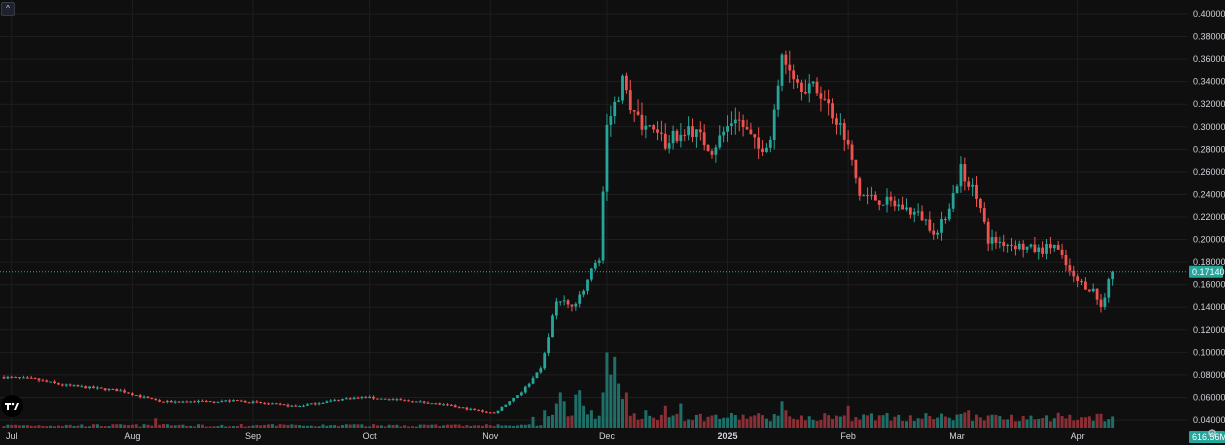 Image resolution: width=1225 pixels, height=445 pixels. Describe the element at coordinates (1212, 434) in the screenshot. I see `settings-button: ⚙` at that location.